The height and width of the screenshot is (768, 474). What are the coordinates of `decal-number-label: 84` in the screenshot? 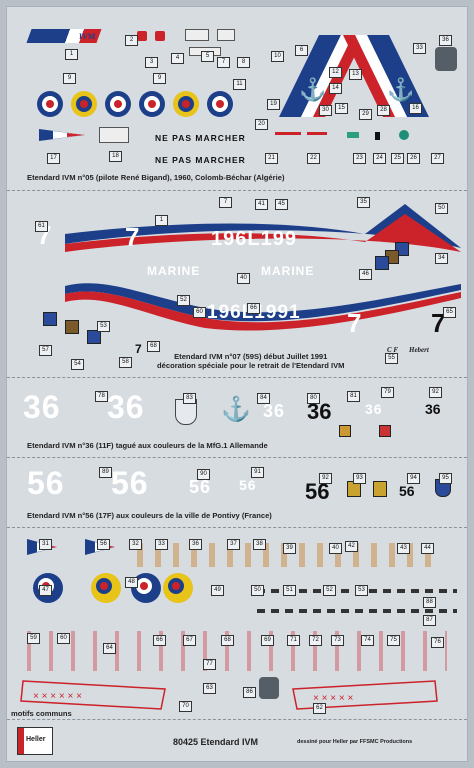 It's located at (263, 398).